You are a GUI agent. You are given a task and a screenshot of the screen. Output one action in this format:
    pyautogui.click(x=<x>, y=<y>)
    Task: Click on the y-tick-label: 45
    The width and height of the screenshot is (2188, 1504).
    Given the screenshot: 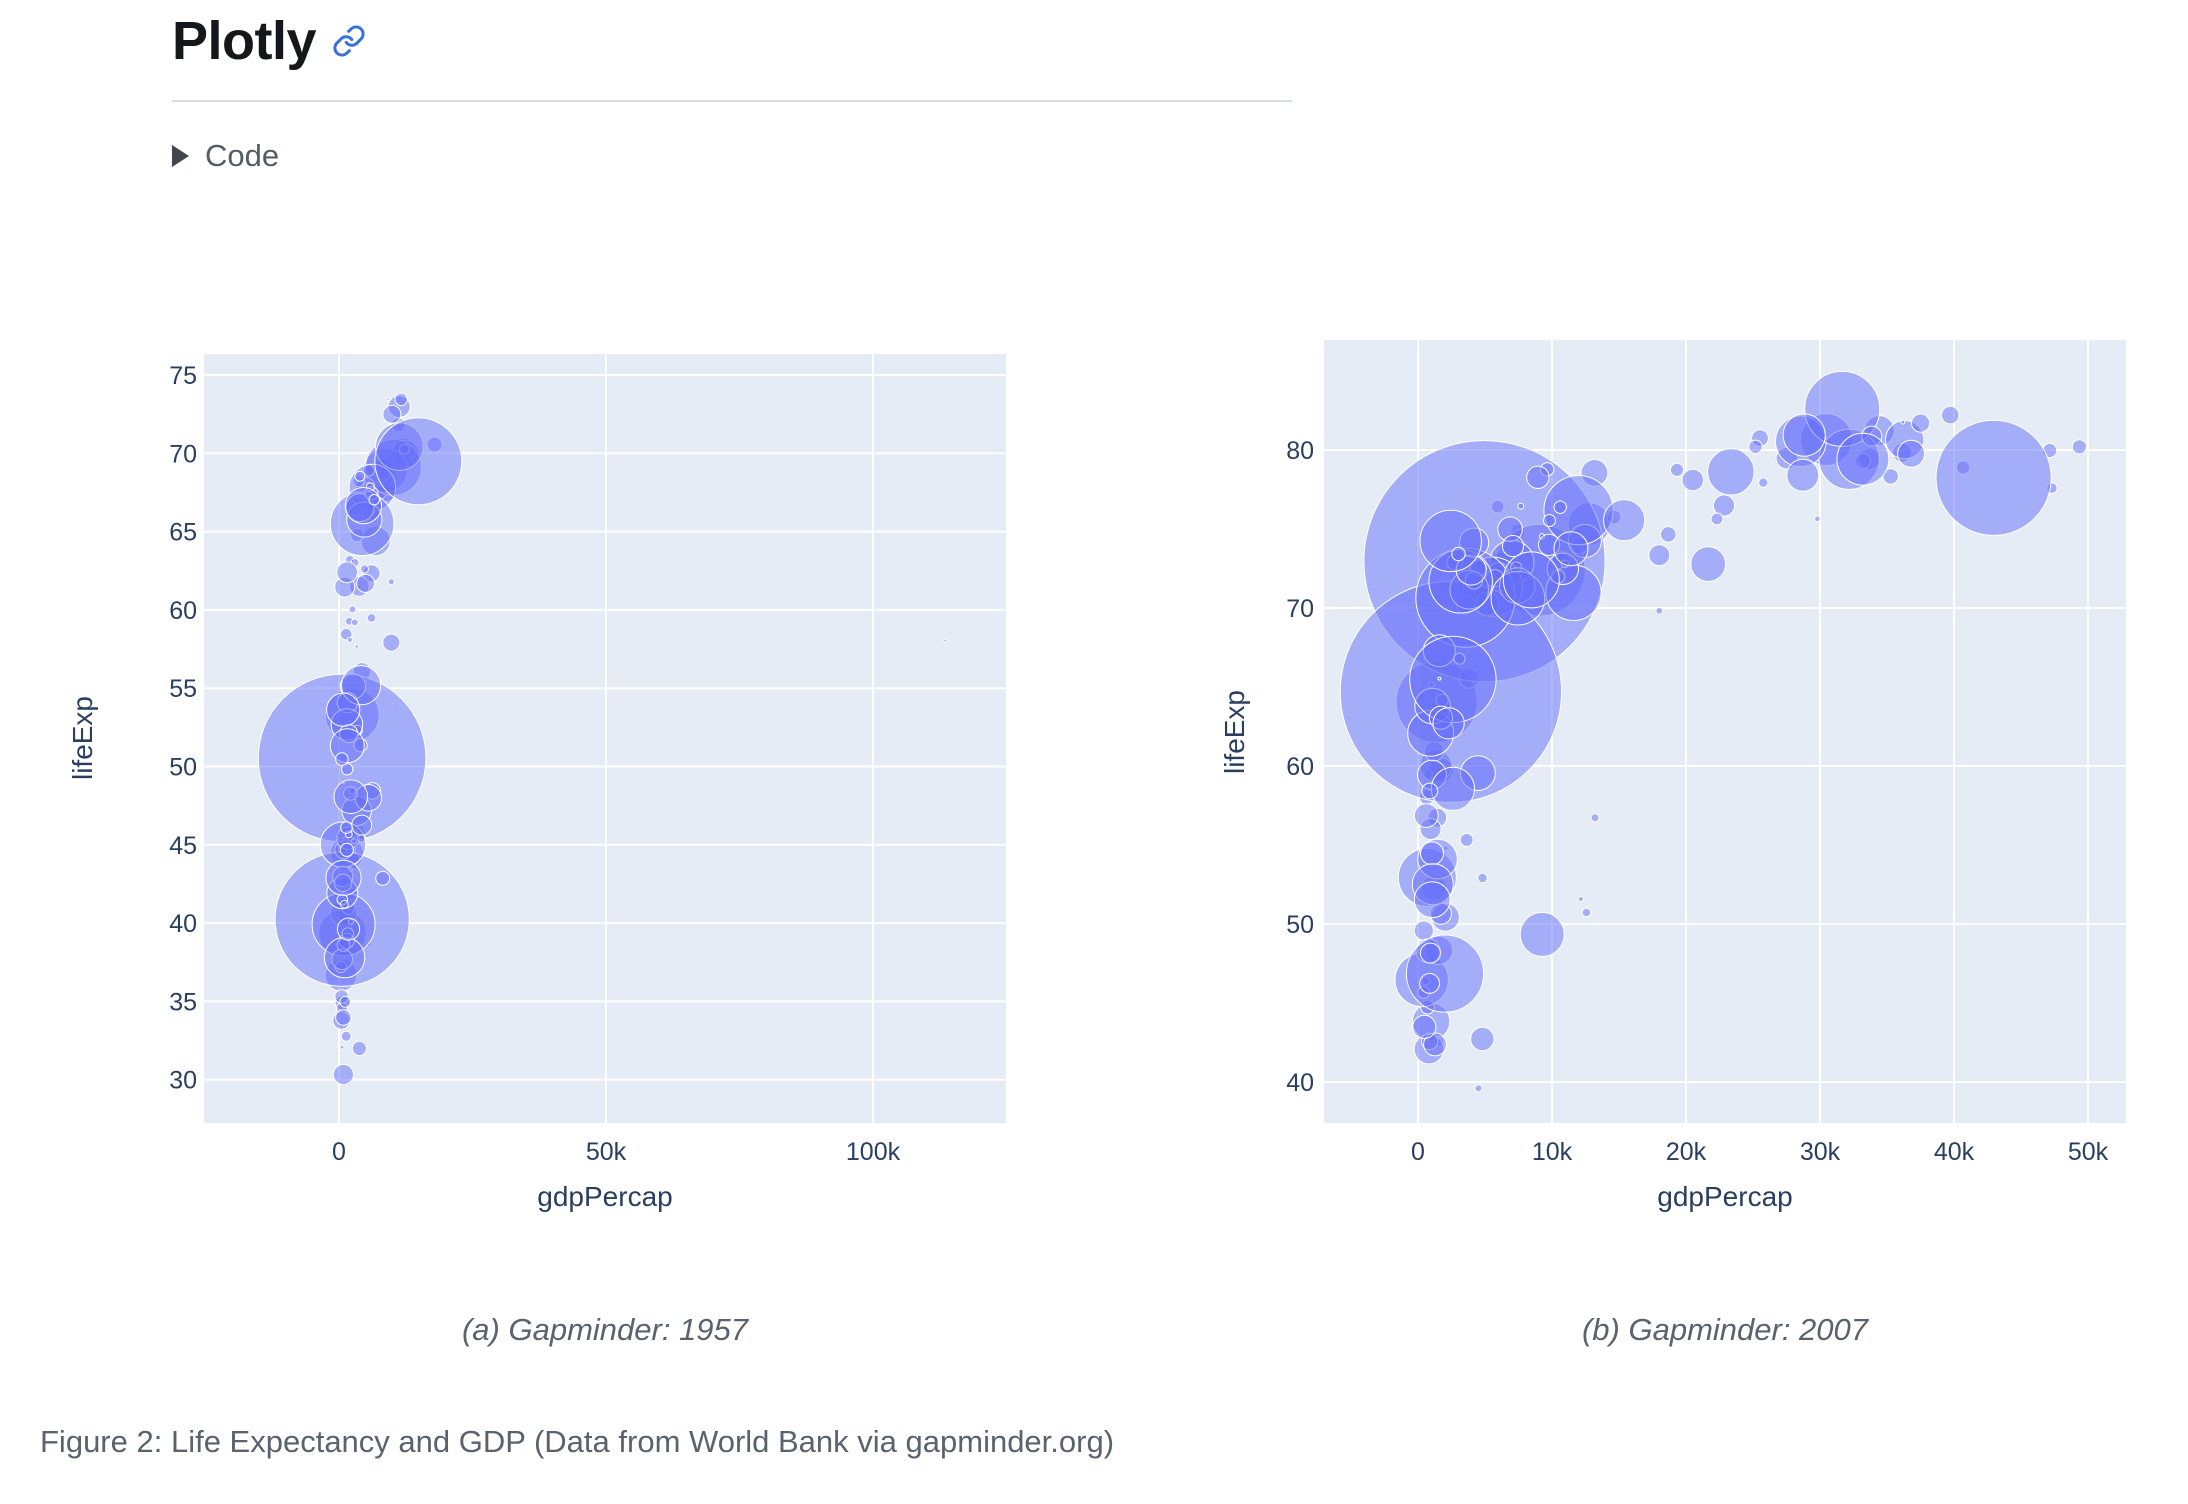 What is the action you would take?
    pyautogui.click(x=183, y=846)
    